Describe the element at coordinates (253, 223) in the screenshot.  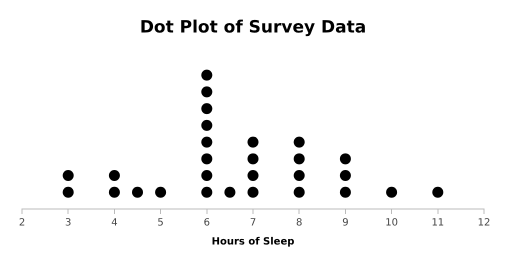
I see `x-tick-label: 7` at that location.